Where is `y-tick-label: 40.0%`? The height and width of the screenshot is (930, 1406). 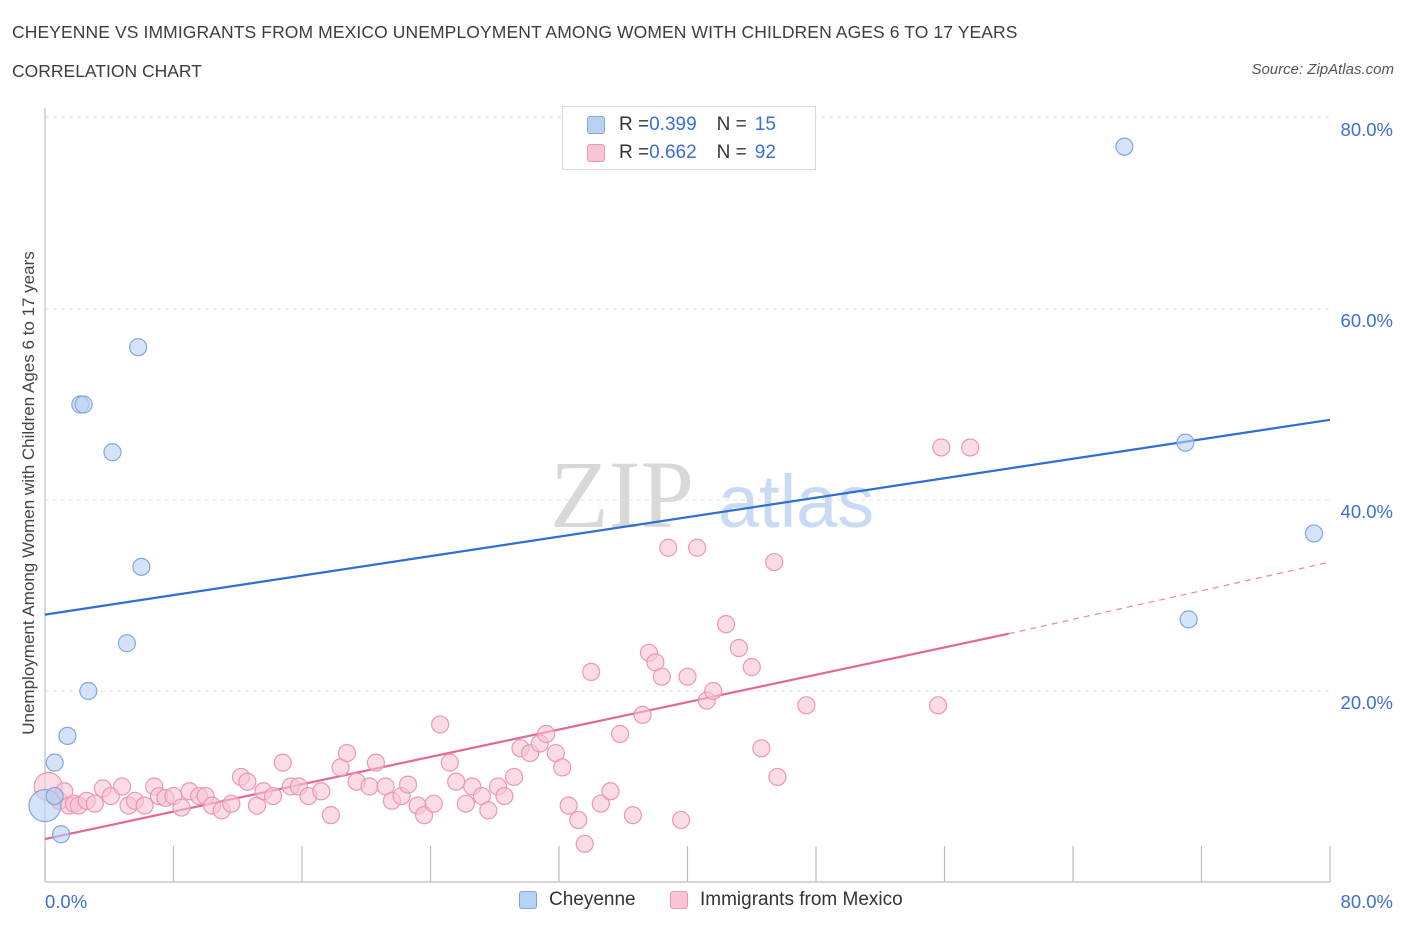
y-tick-label: 40.0% is located at coordinates (1367, 511).